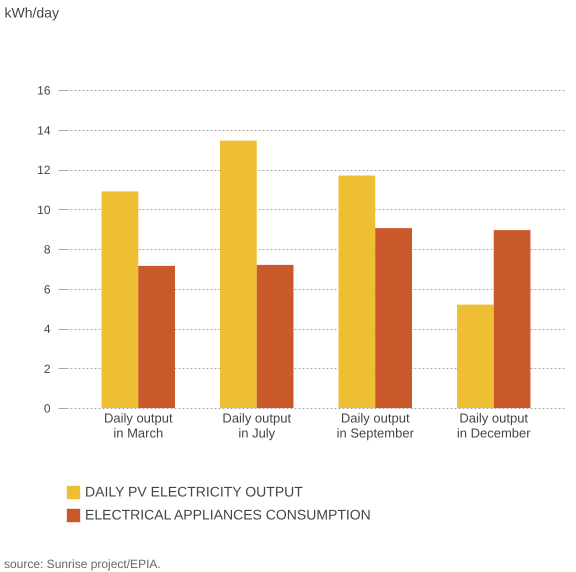 The width and height of the screenshot is (576, 572). I want to click on y-tick-label: 4, so click(47, 329).